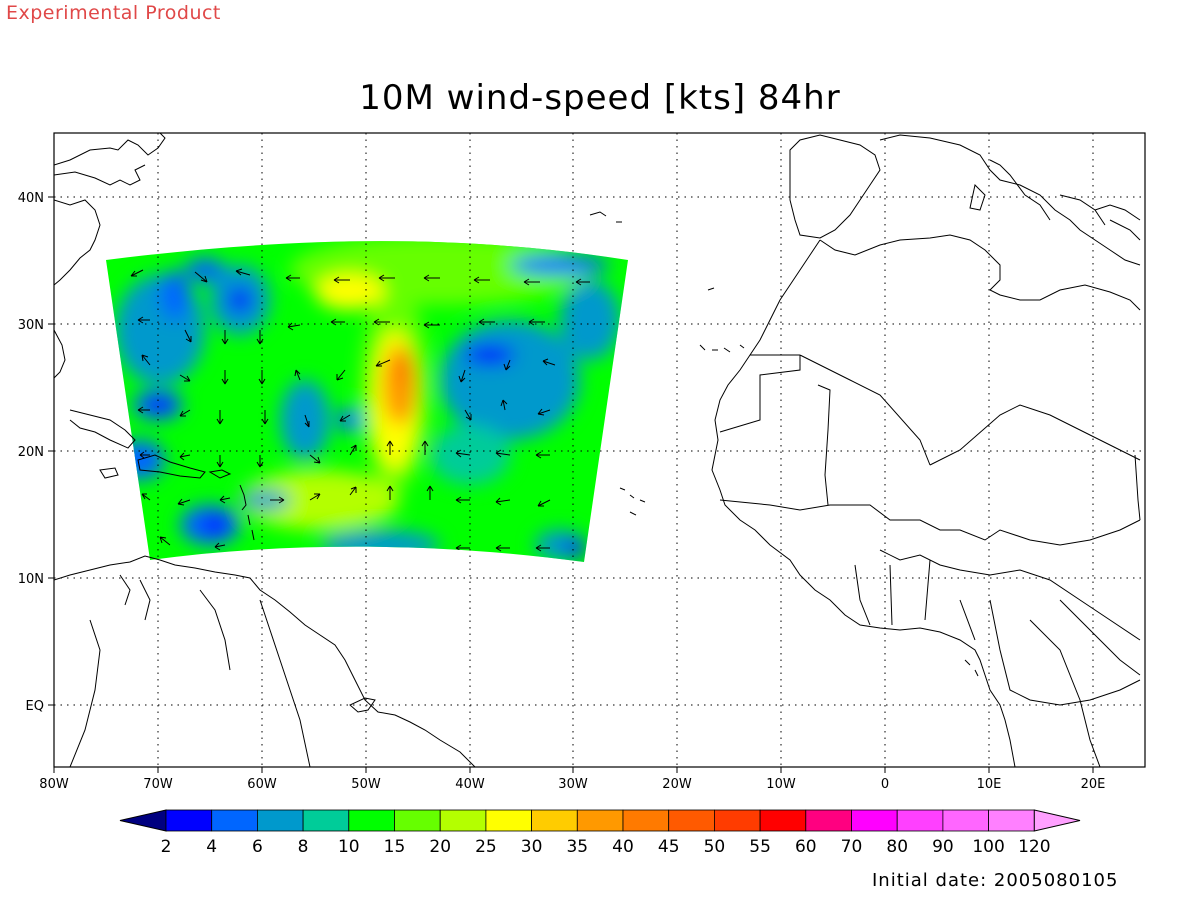 This screenshot has height=900, width=1200. I want to click on colorbar-label: 15, so click(395, 847).